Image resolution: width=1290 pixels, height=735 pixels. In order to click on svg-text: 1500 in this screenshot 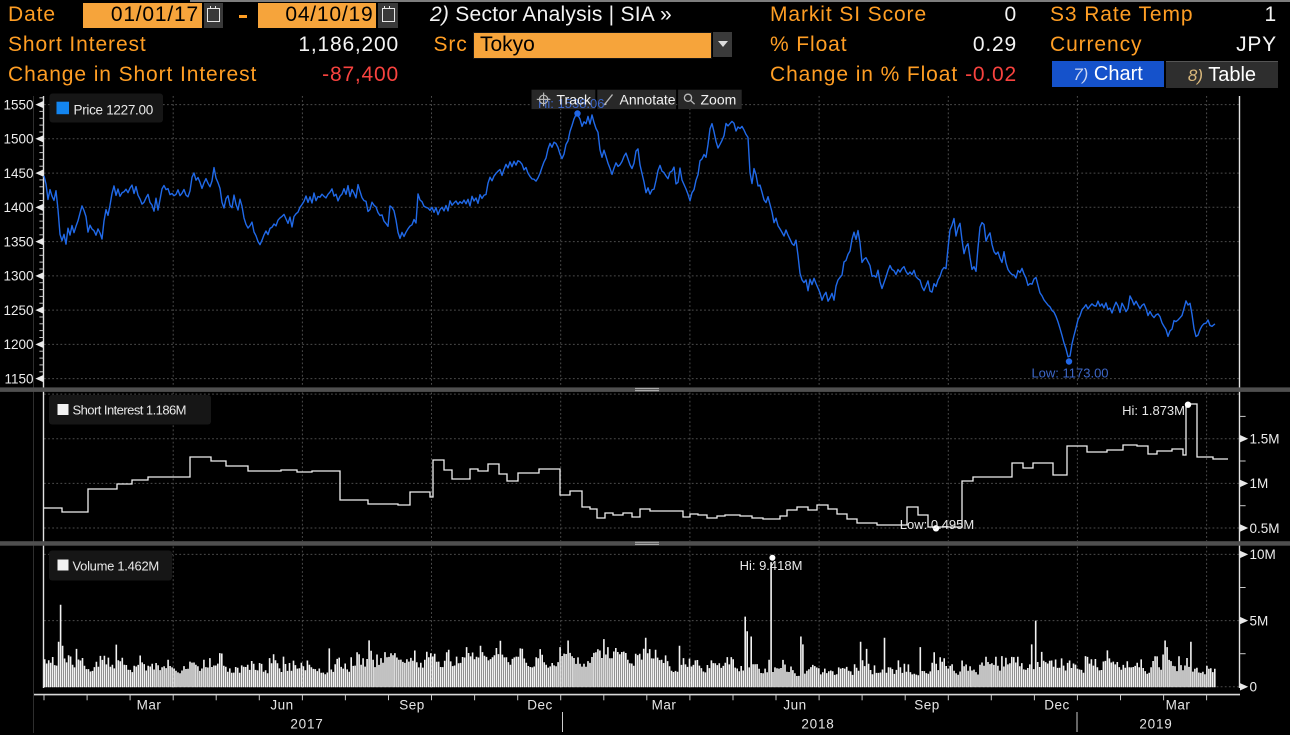, I will do `click(18, 139)`.